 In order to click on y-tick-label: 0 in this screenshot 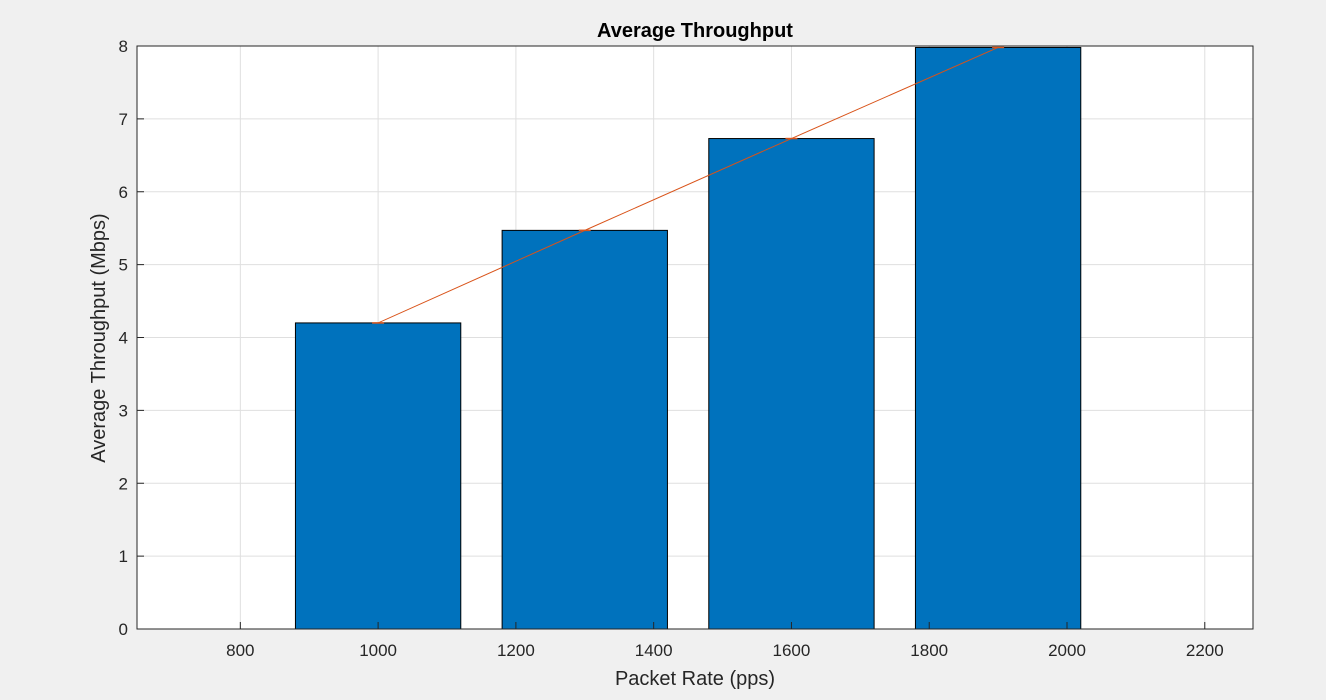, I will do `click(123, 629)`.